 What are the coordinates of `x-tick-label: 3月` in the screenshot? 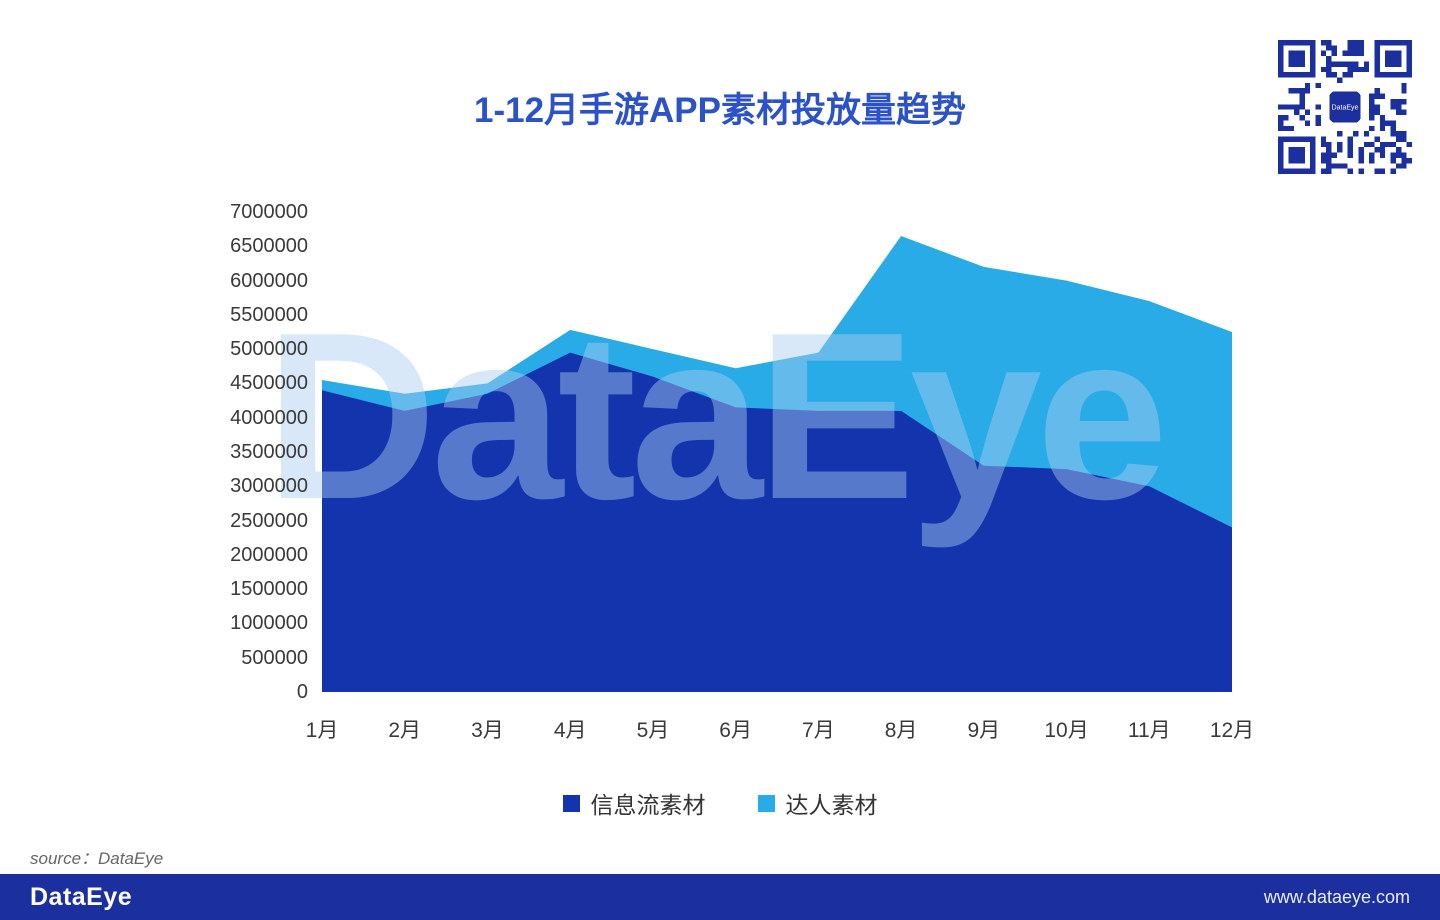 It's located at (487, 730).